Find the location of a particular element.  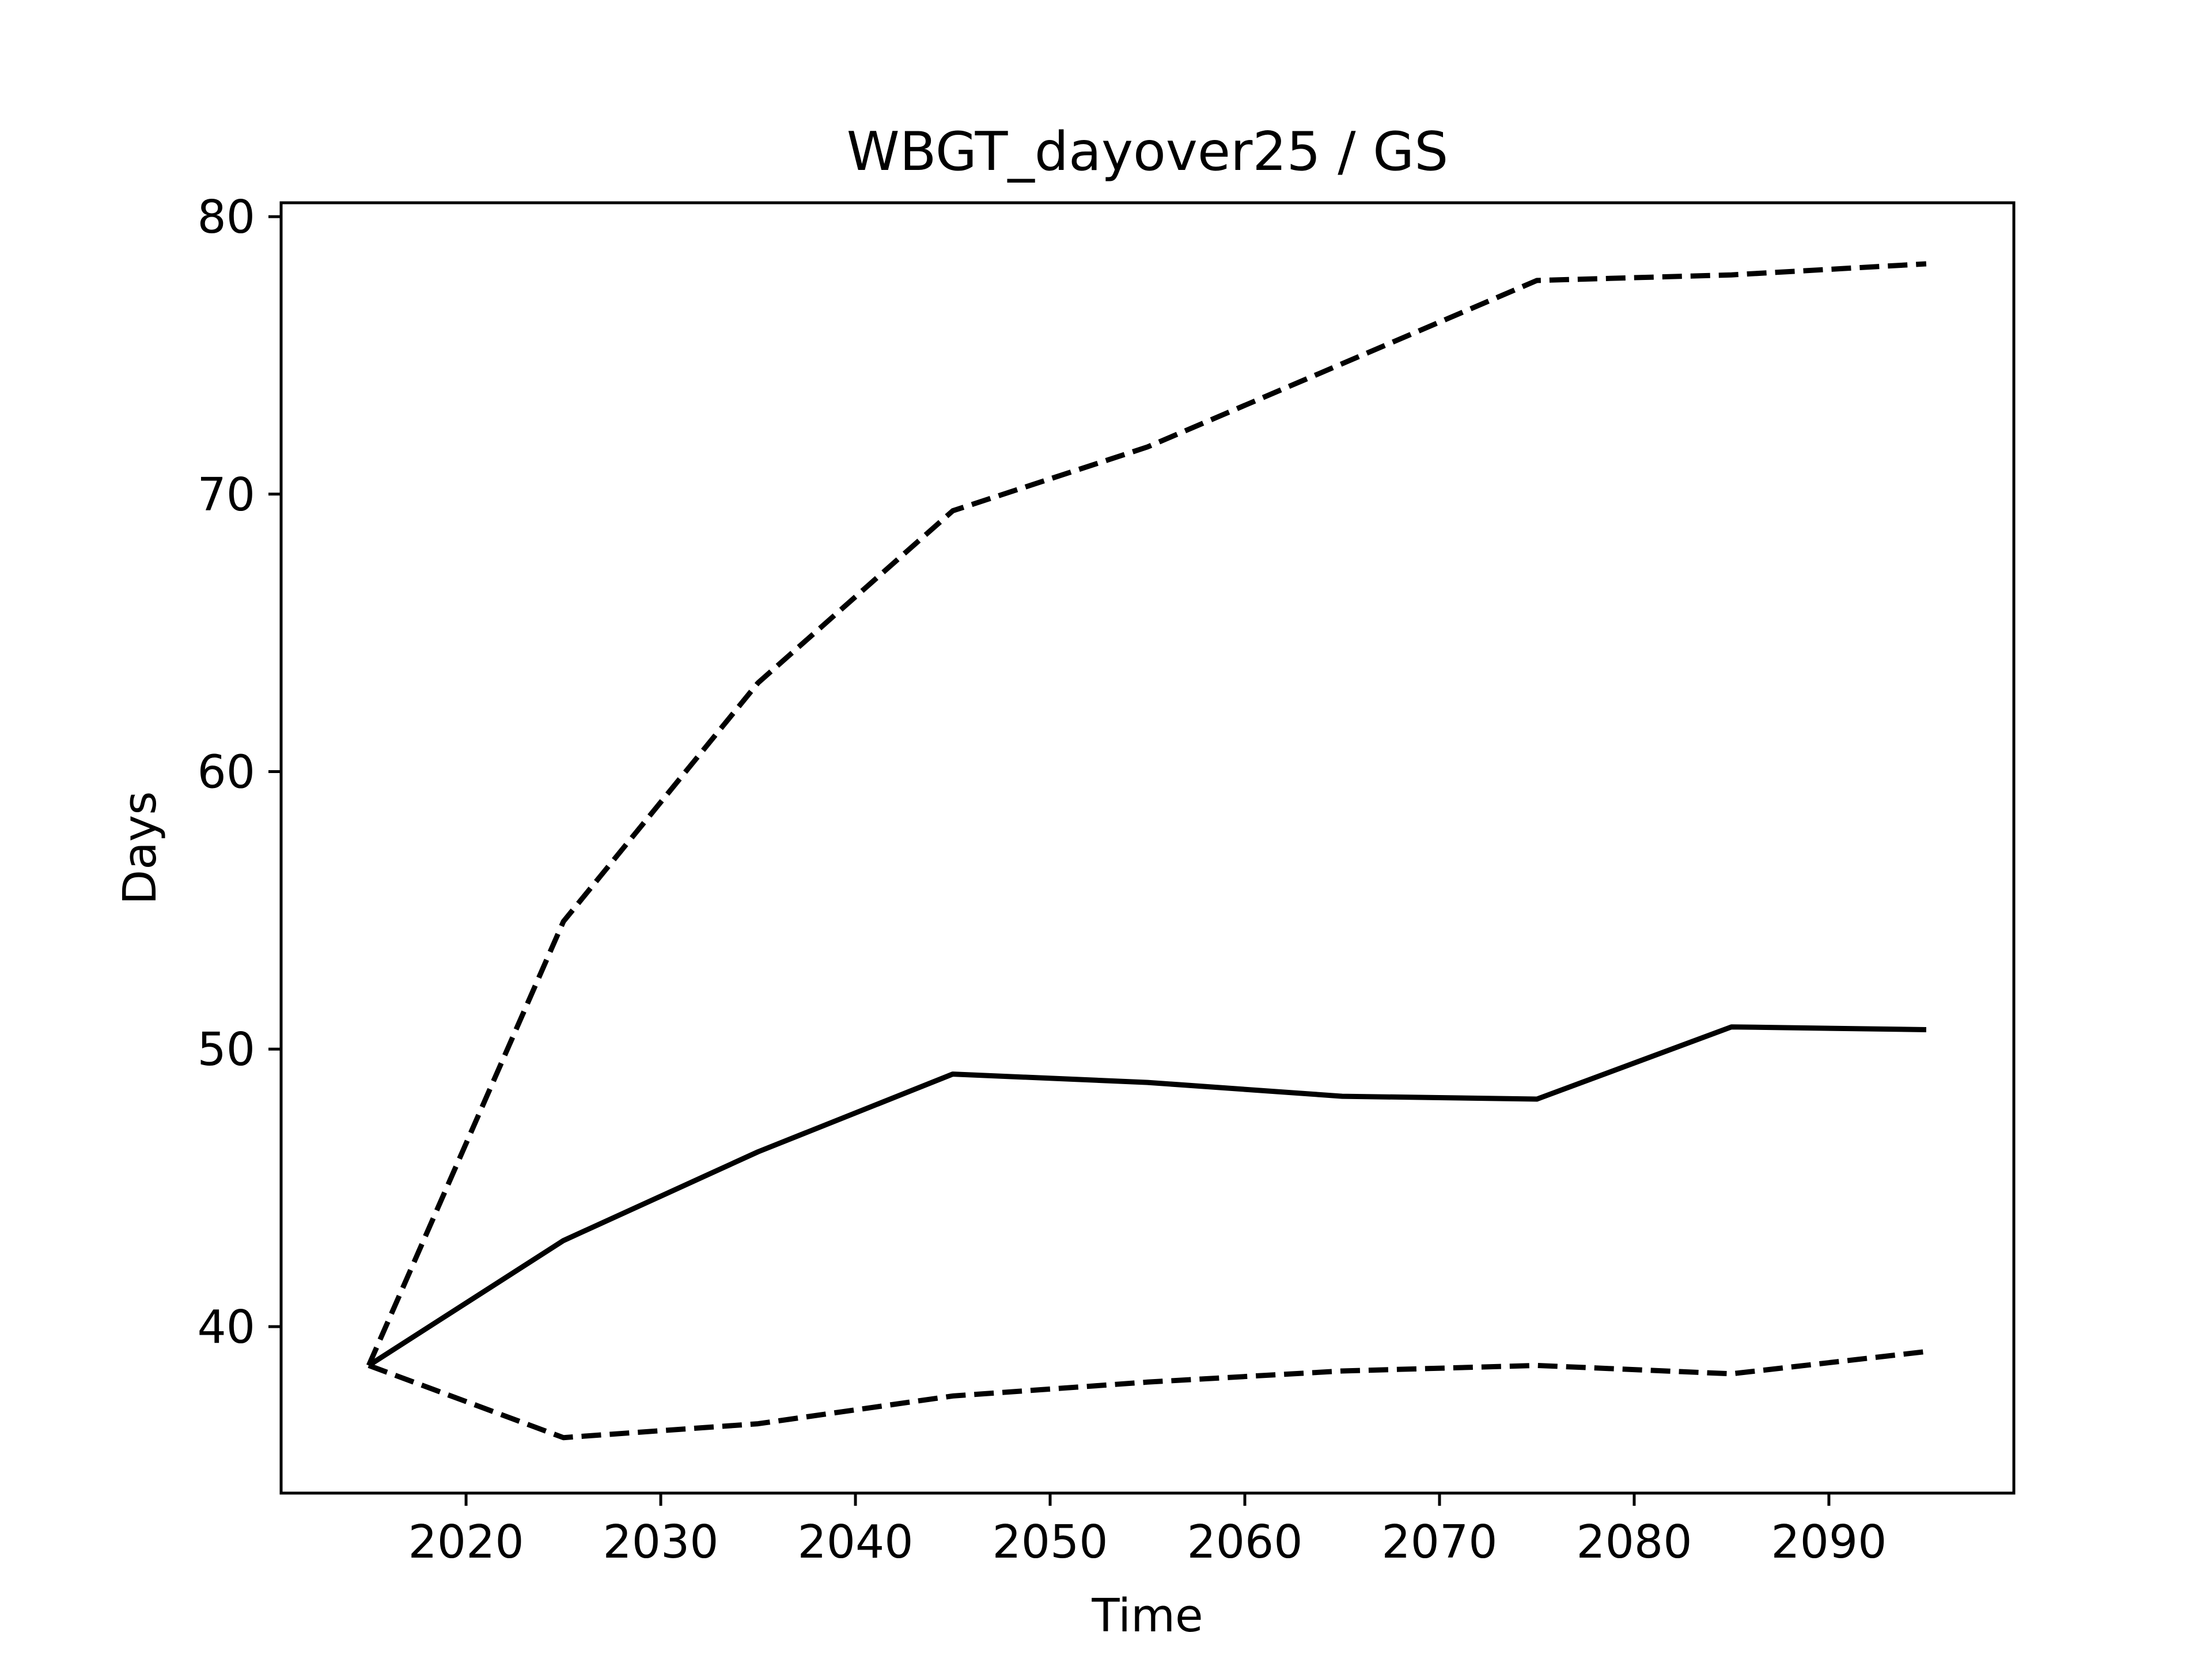

solid-series-line is located at coordinates (1146, 1196).